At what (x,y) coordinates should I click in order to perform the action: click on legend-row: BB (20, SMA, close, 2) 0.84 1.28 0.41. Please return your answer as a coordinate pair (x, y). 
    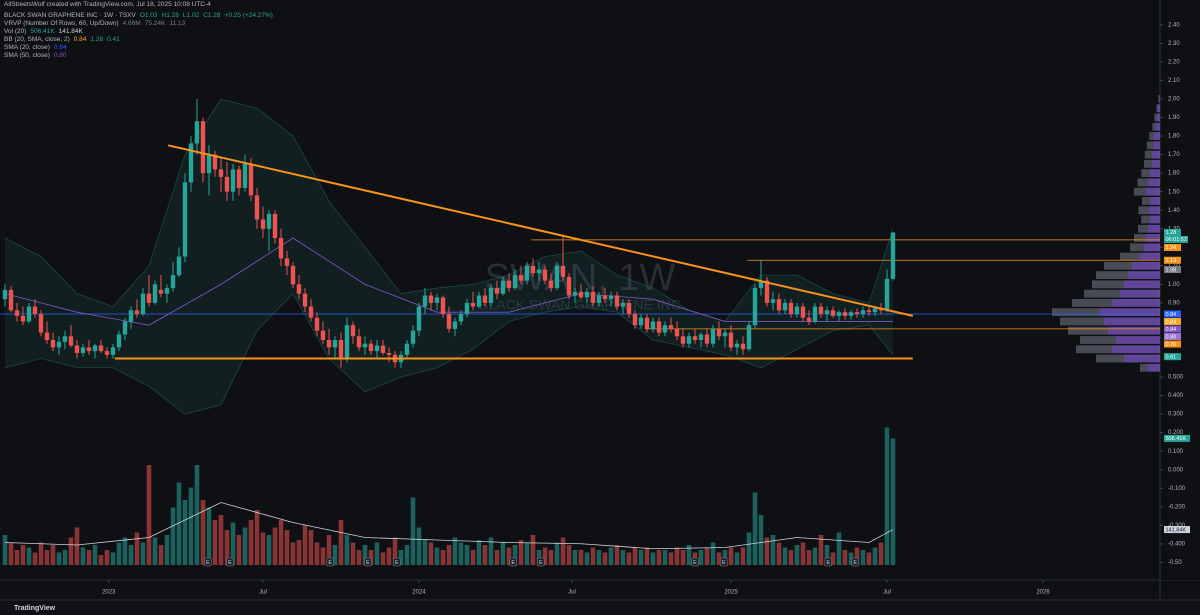
    Looking at the image, I should click on (140, 40).